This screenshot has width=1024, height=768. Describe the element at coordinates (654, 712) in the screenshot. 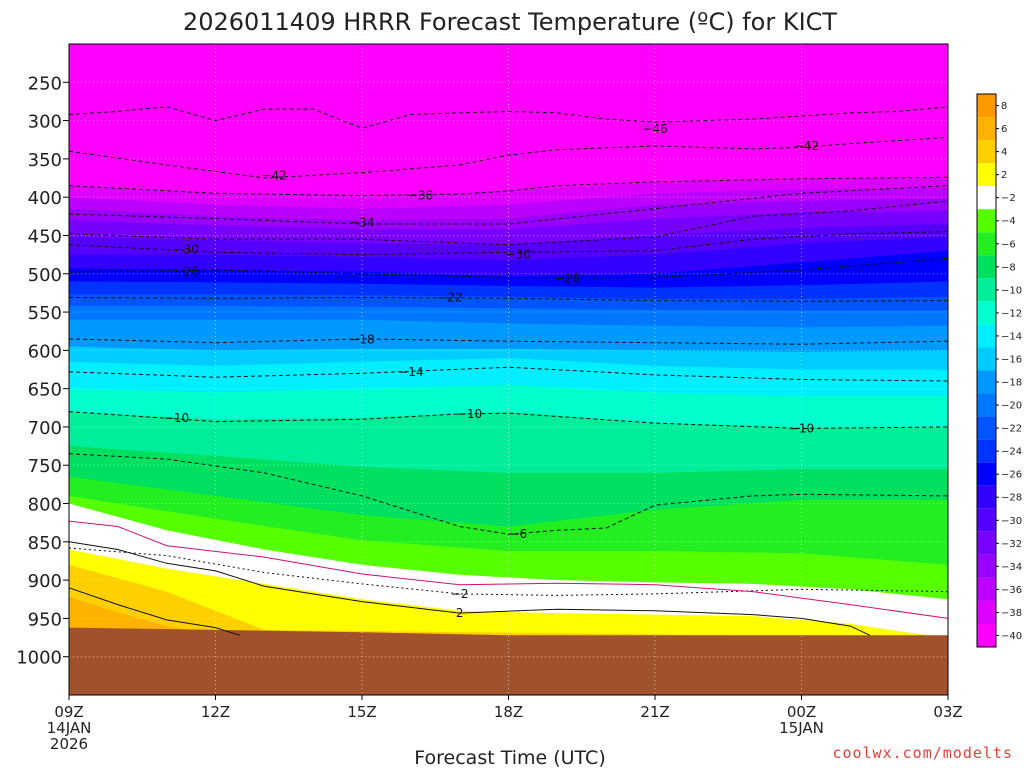

I see `x-tick-label: 21Z` at that location.